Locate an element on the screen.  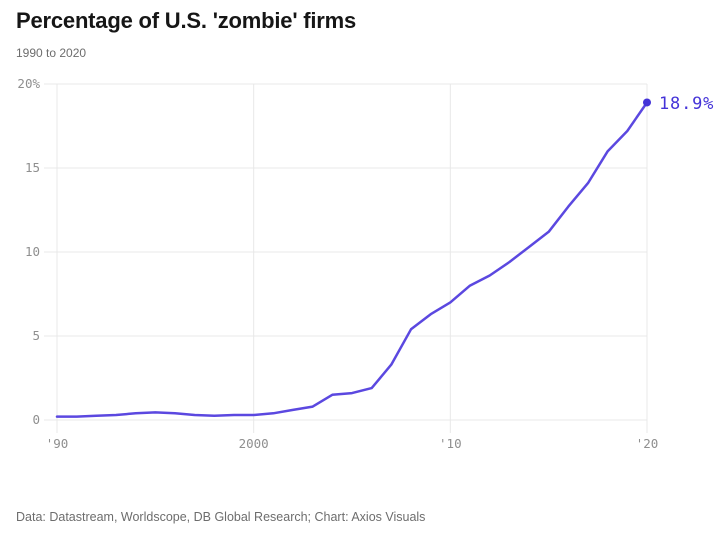
y-axis-tick-label: 20% is located at coordinates (28, 83).